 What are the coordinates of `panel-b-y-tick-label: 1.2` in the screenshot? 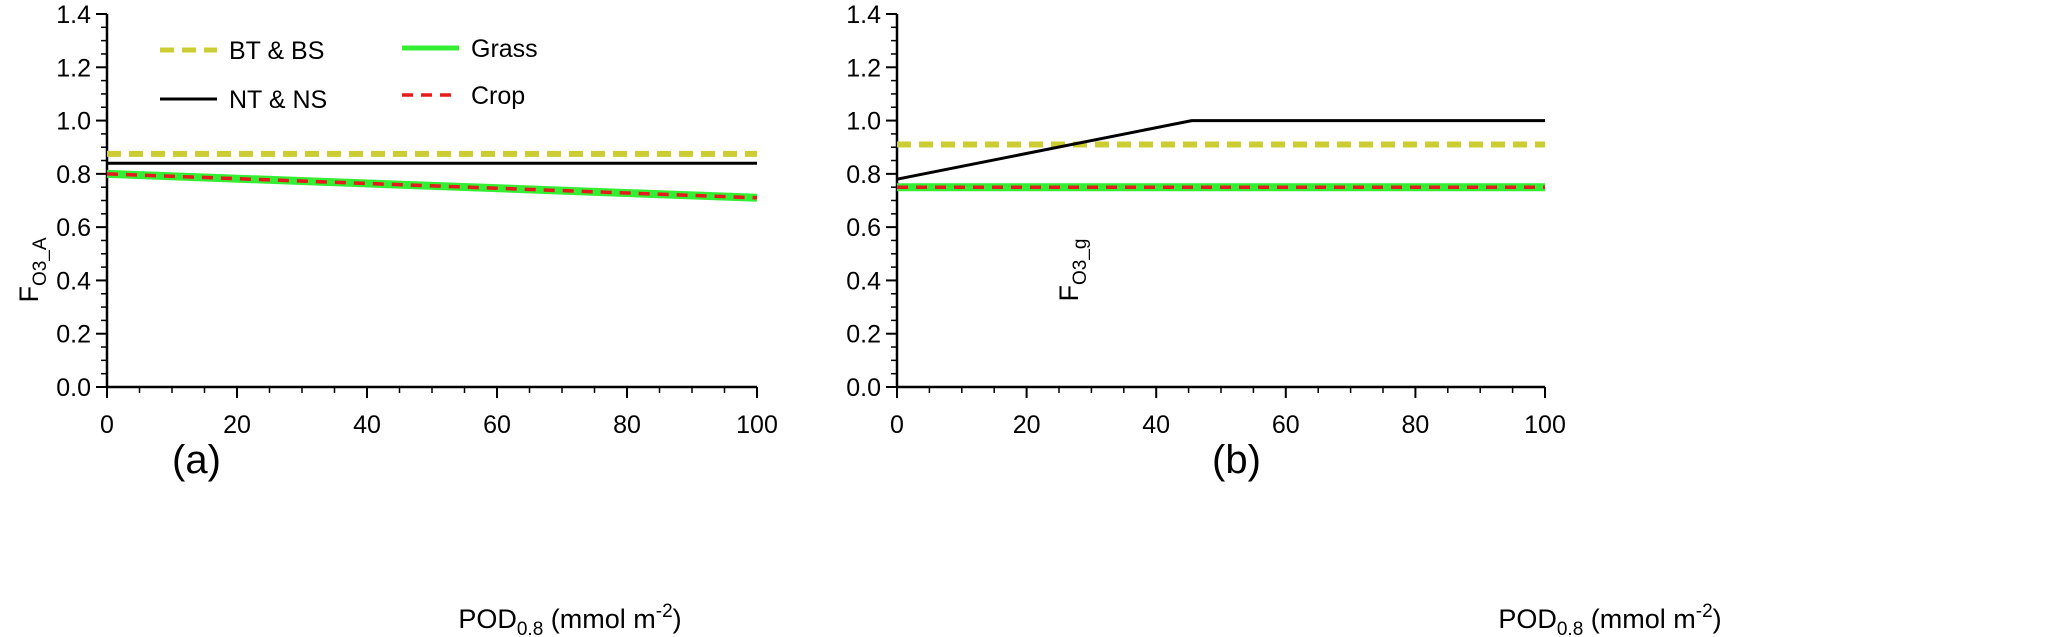 It's located at (863, 68).